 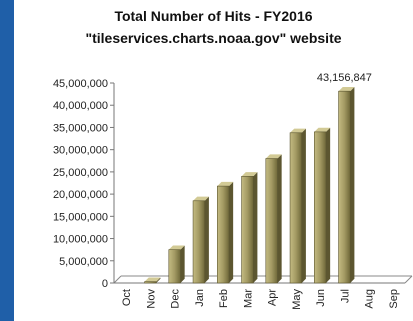 What do you see at coordinates (80, 151) in the screenshot?
I see `y-tick-label: 30,000,000` at bounding box center [80, 151].